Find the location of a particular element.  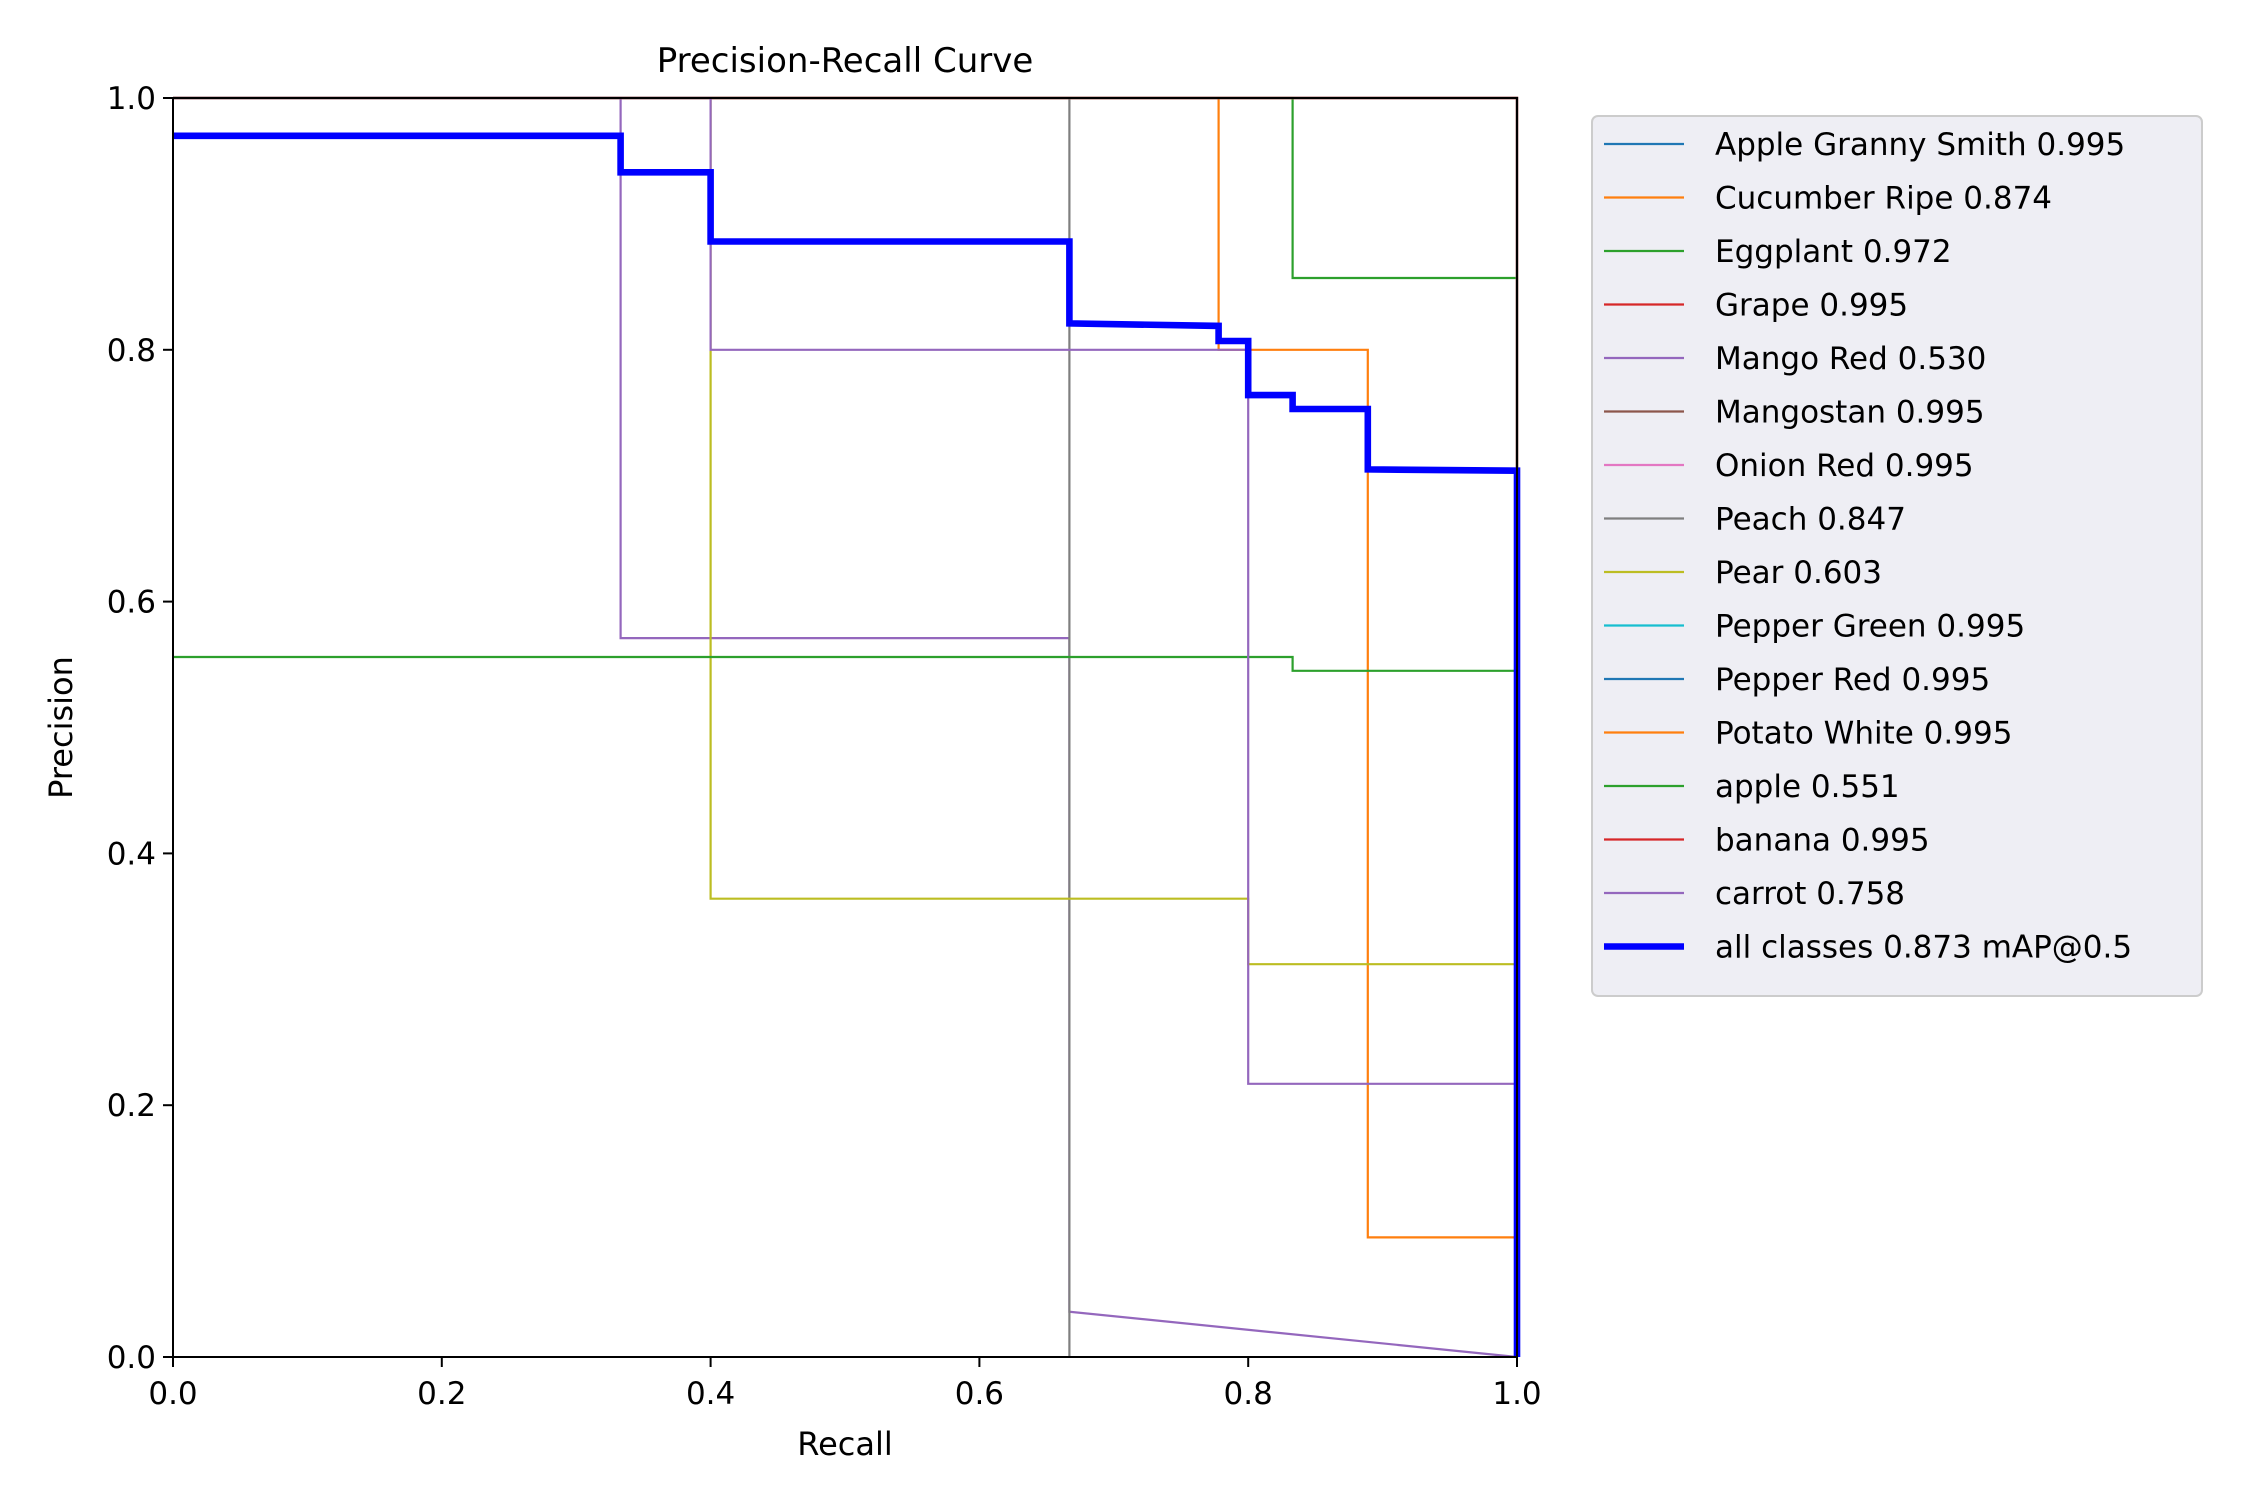

y-axis-label: Precision is located at coordinates (61, 727).